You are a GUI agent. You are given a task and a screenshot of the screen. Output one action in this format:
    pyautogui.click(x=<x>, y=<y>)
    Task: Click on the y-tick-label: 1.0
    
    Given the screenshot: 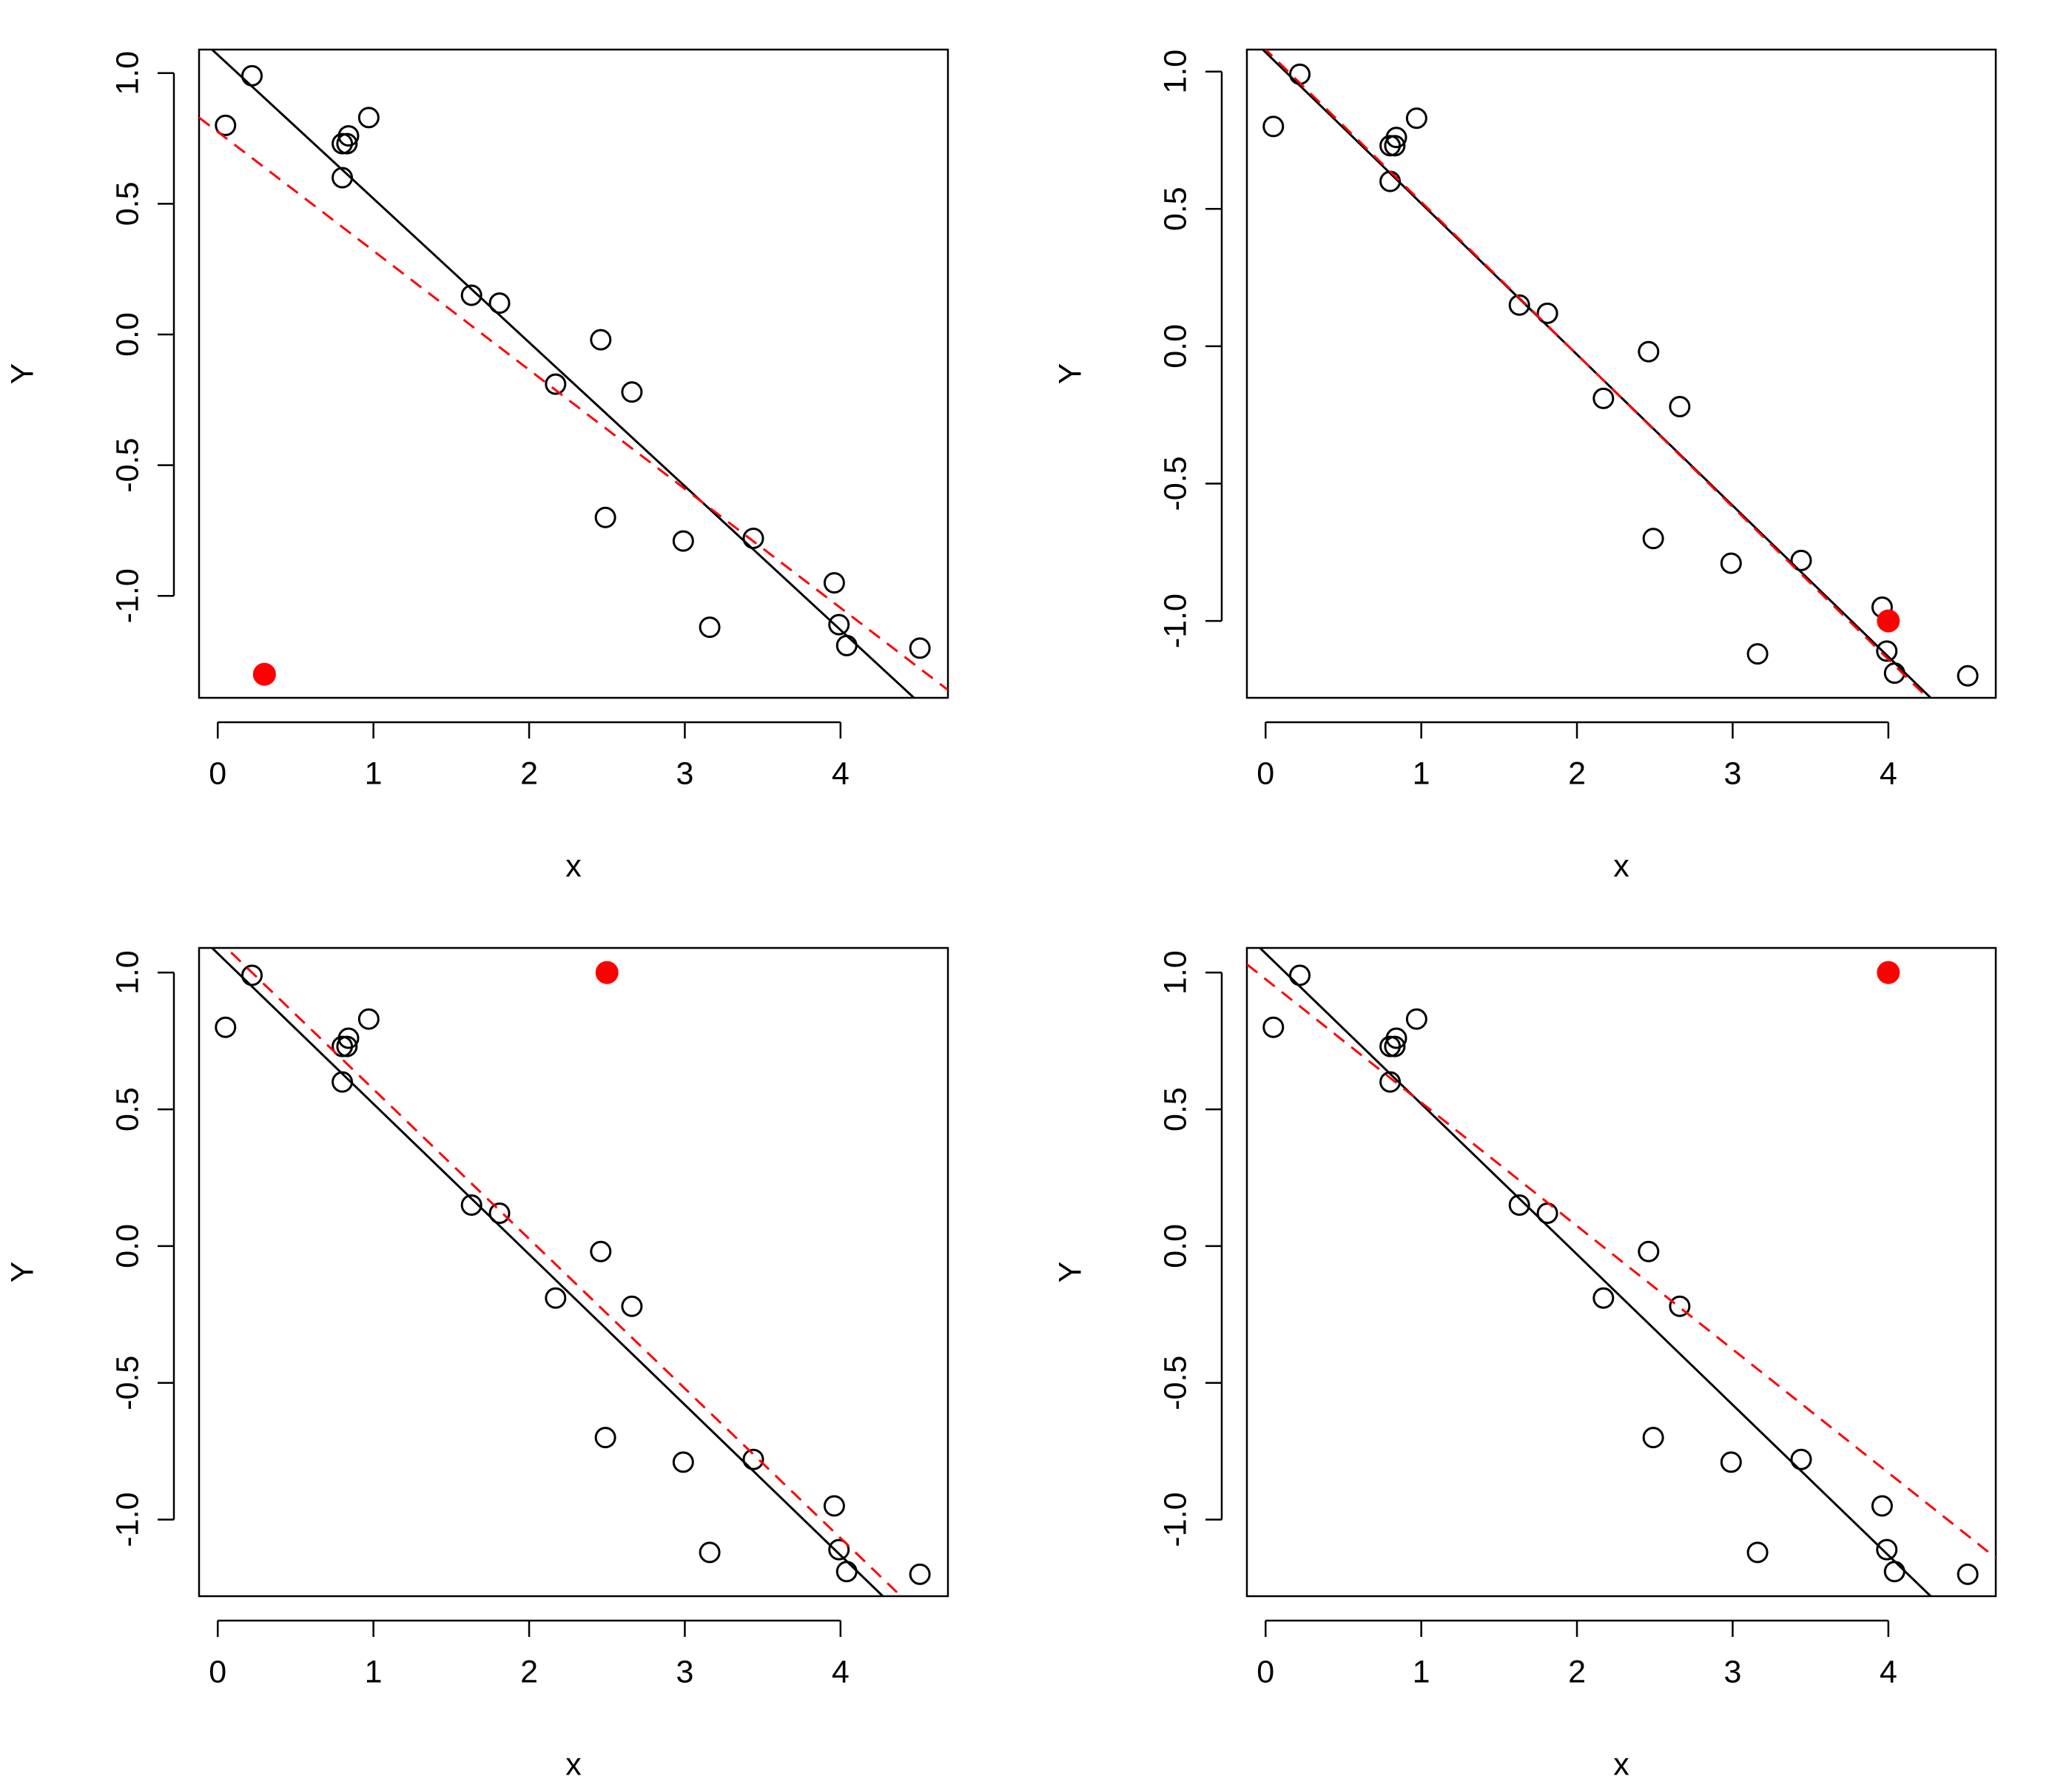 What is the action you would take?
    pyautogui.click(x=1175, y=72)
    